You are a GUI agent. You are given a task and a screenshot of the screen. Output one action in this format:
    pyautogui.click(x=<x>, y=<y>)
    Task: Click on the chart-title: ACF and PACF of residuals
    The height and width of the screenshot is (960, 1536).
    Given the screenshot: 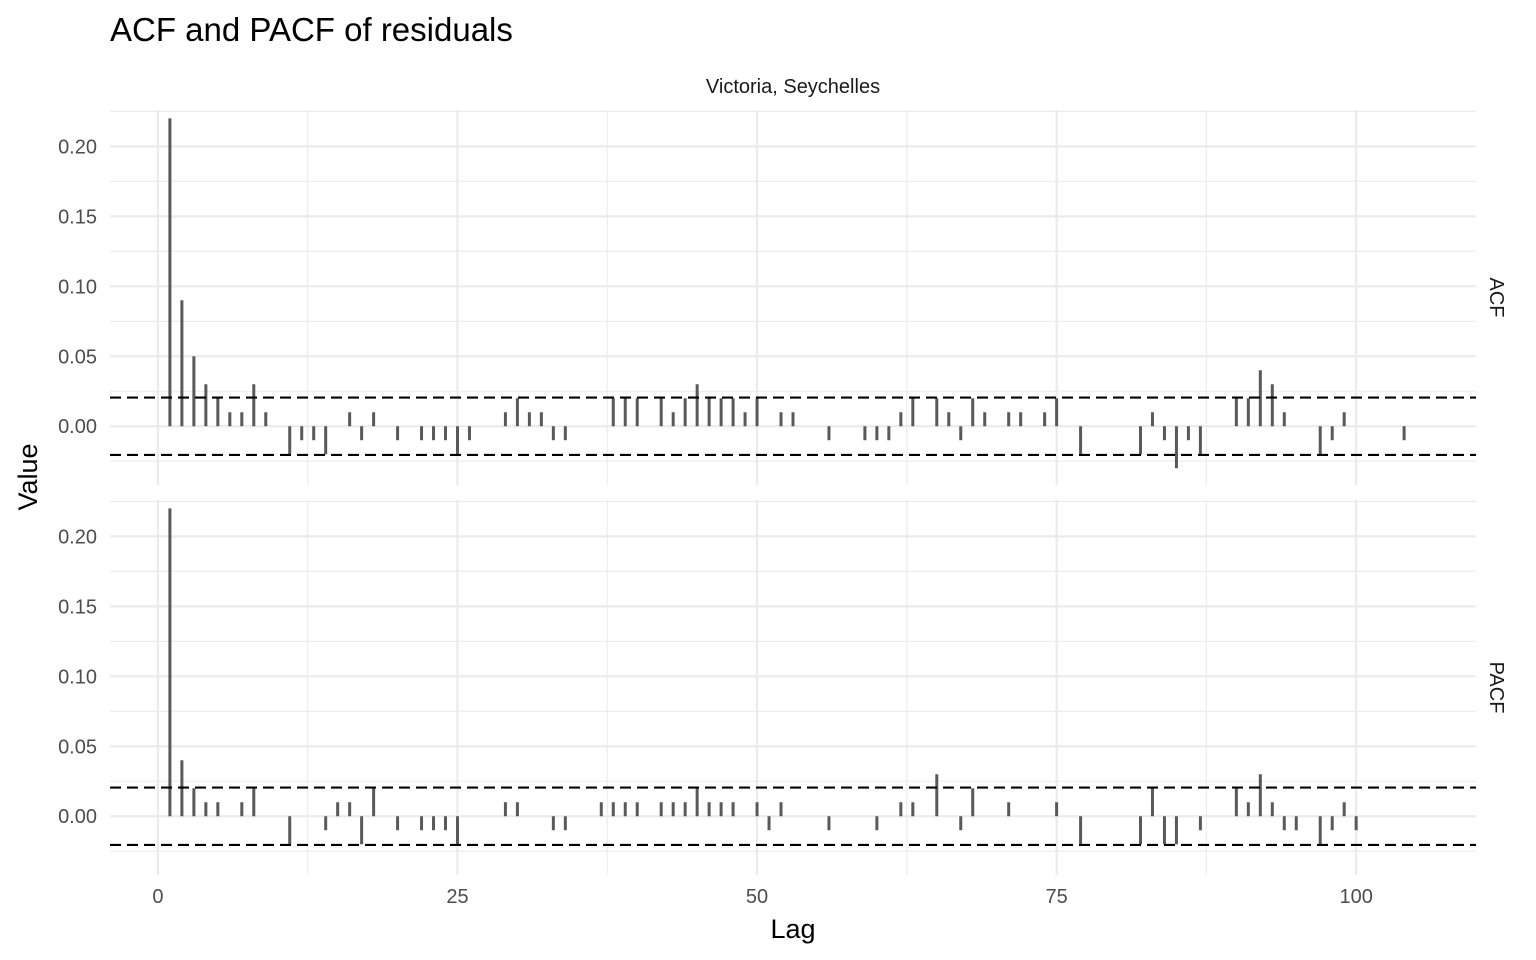 What is the action you would take?
    pyautogui.click(x=311, y=29)
    